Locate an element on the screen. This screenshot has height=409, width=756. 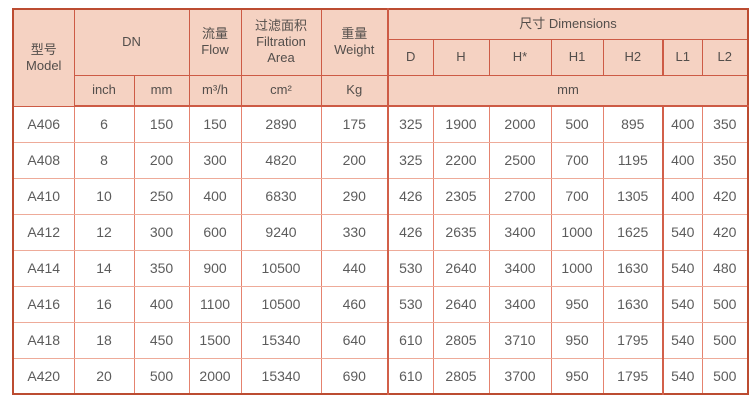
col-header-dim-l1: L1 is located at coordinates (682, 57).